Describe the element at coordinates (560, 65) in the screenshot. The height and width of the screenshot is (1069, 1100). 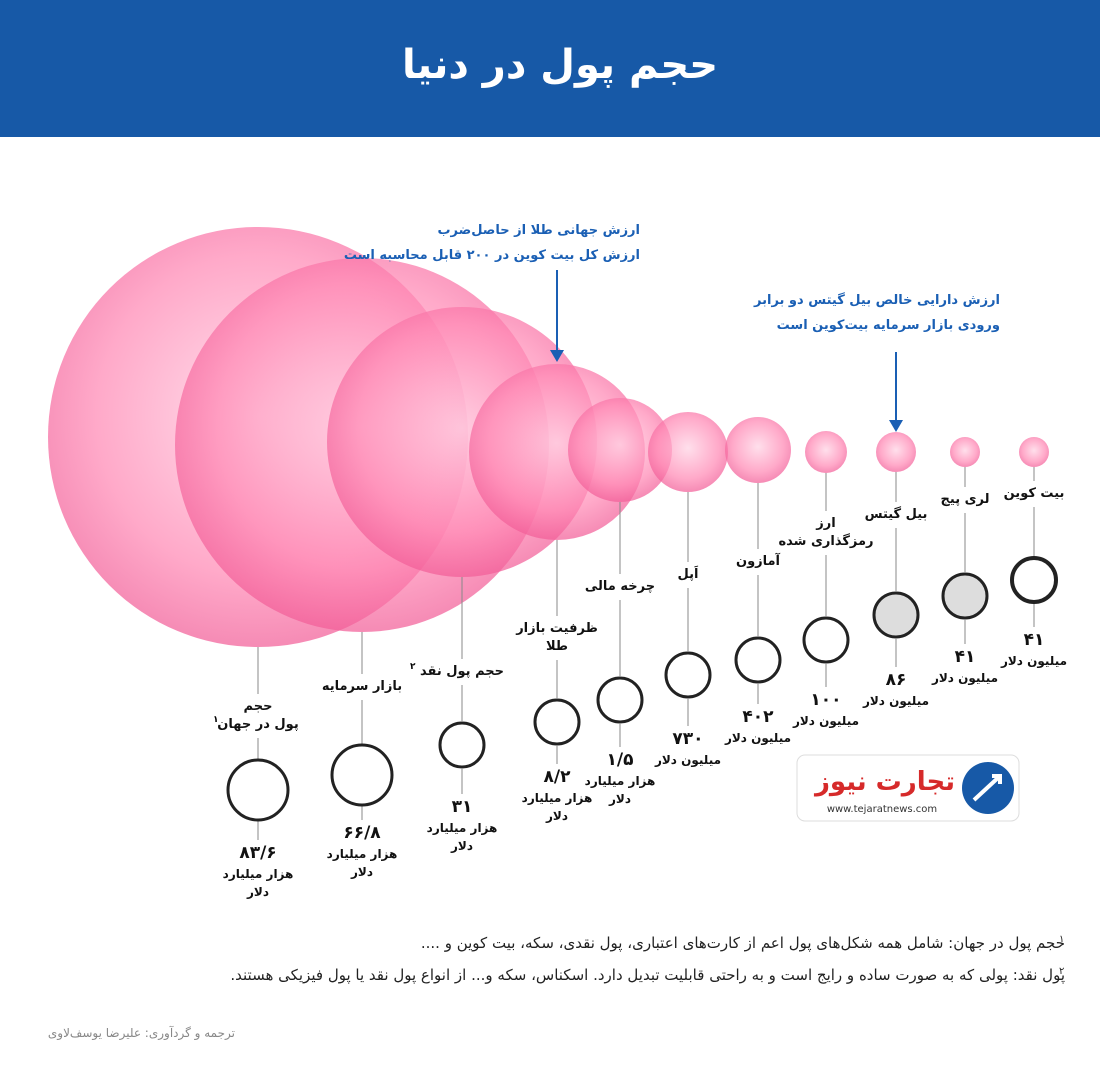
I see `title: حجم پول در دنیا` at that location.